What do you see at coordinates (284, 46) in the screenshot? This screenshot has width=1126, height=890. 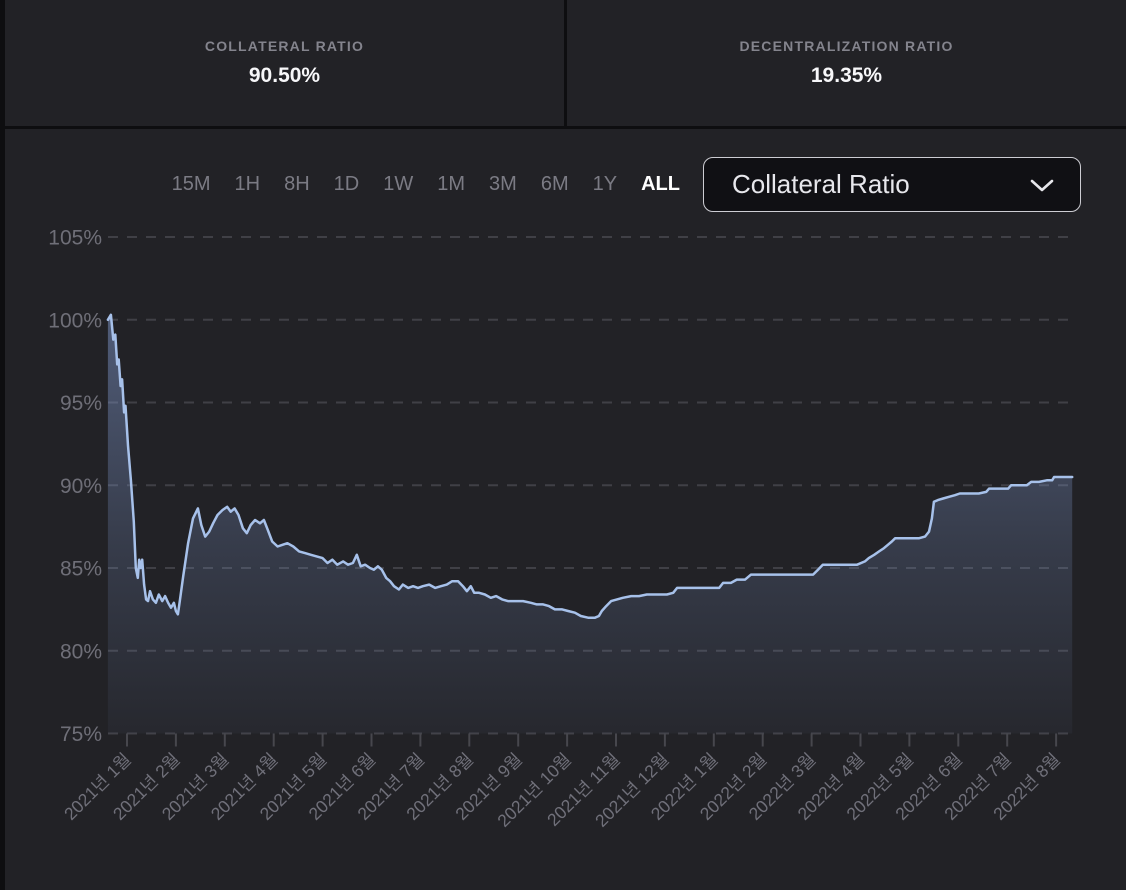 I see `collateral-ratio-label: COLLATERAL RATIO` at bounding box center [284, 46].